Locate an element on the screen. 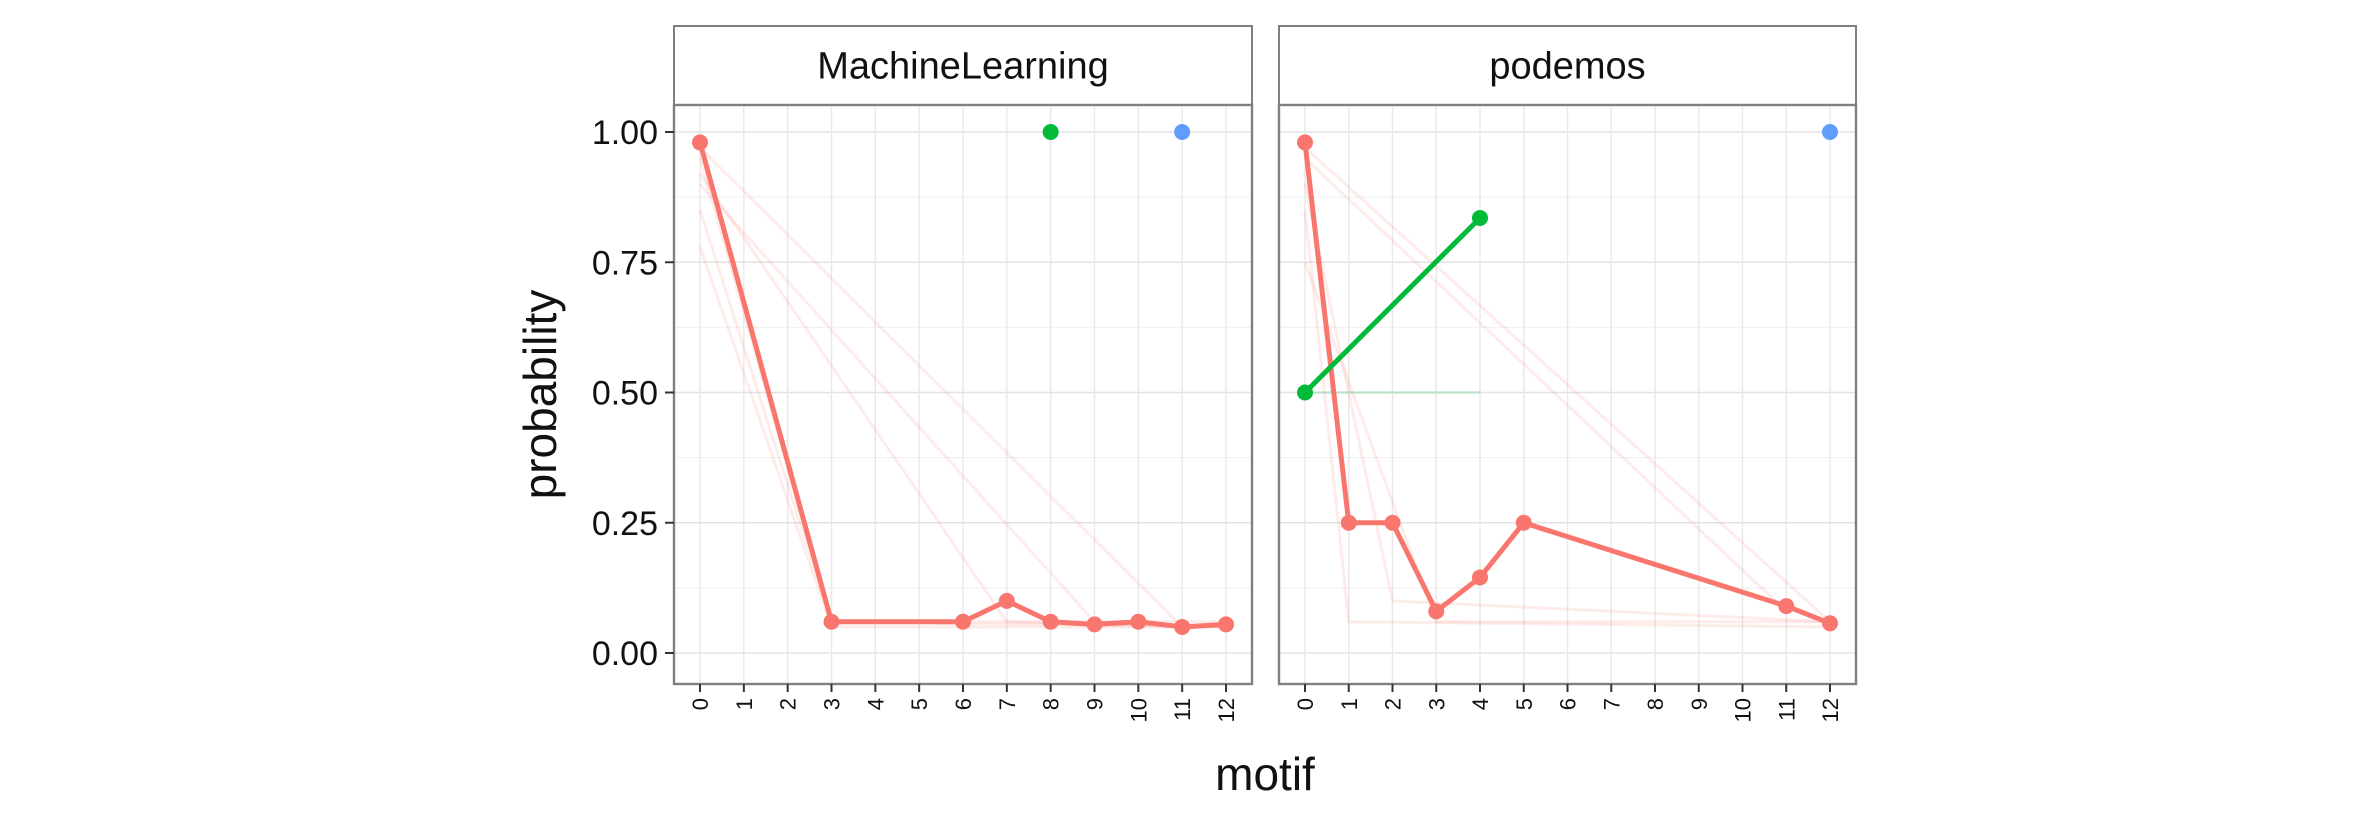  x-axis-title: motif is located at coordinates (1265, 774).